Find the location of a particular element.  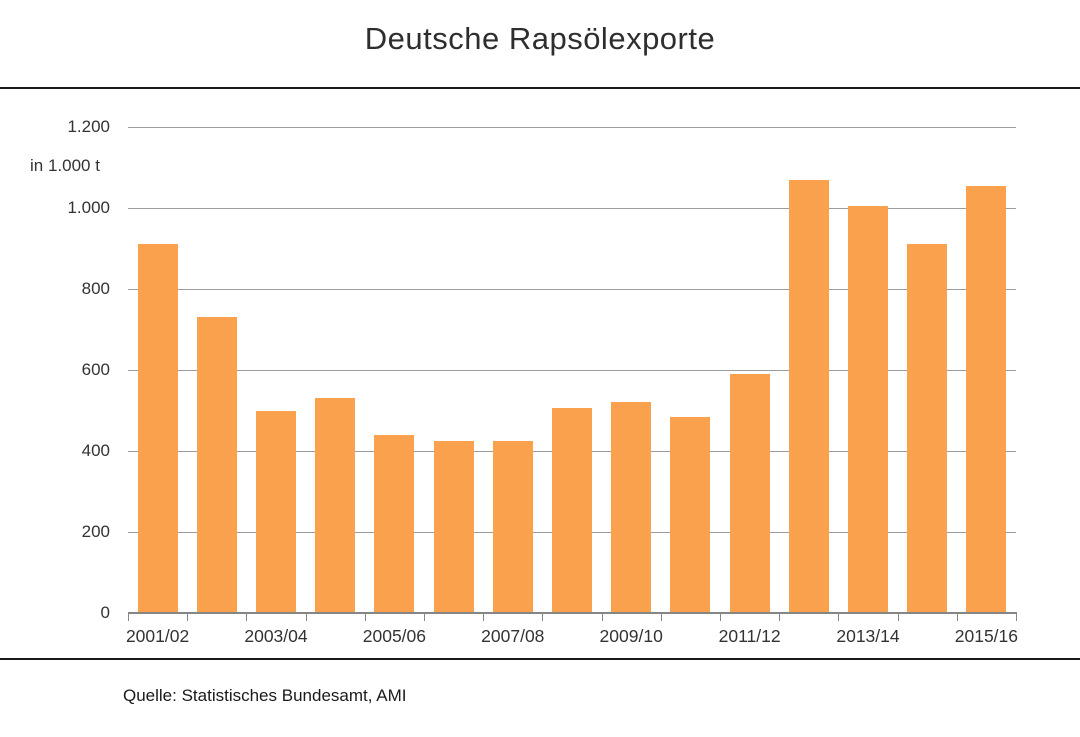

y-tick-label-800: 800 is located at coordinates (95, 288).